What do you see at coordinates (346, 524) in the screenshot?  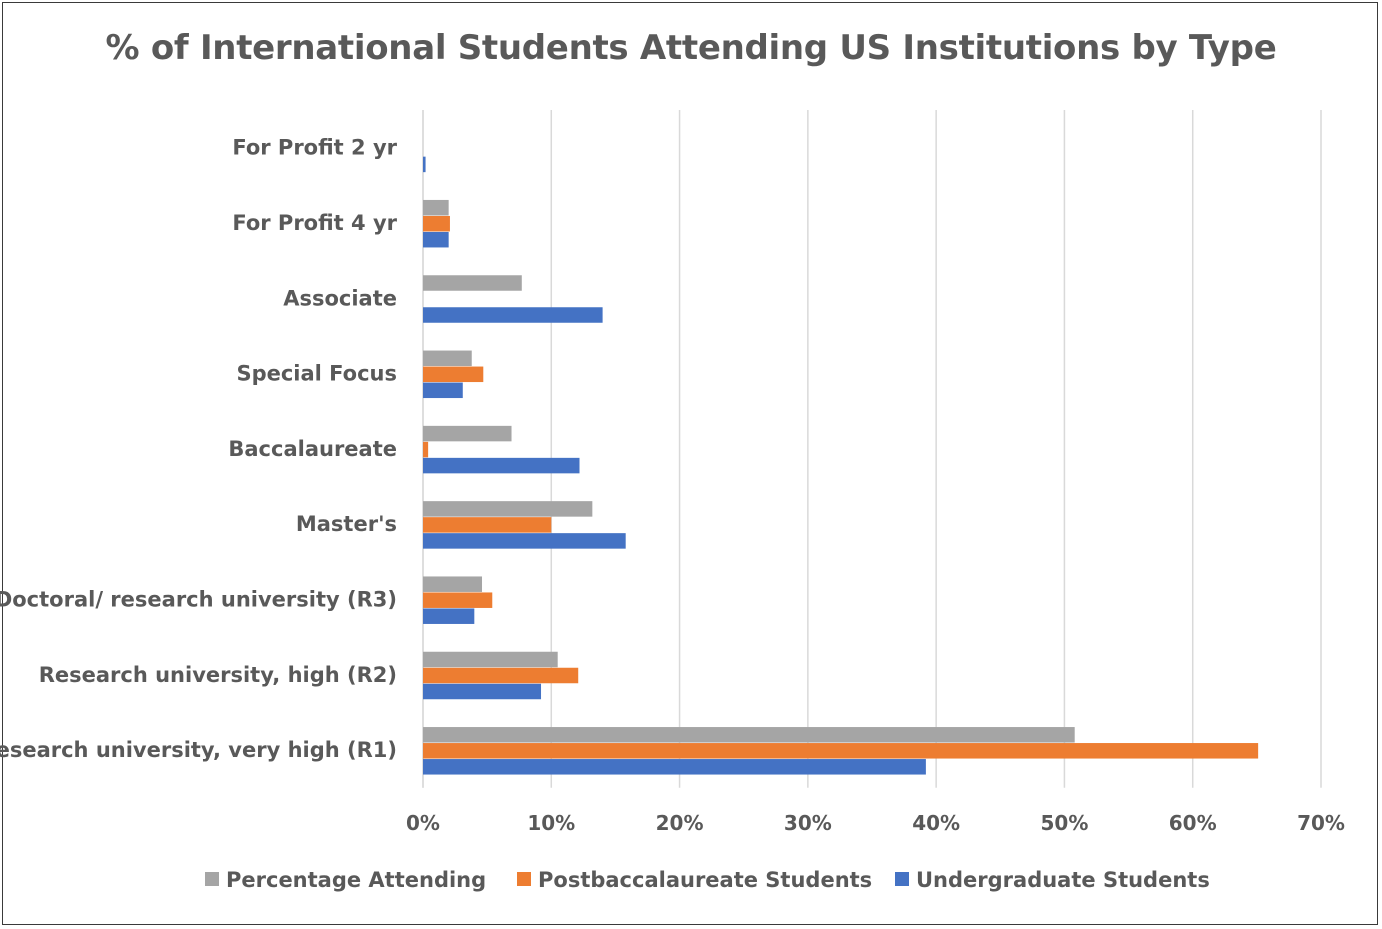 I see `category-label: Master's` at bounding box center [346, 524].